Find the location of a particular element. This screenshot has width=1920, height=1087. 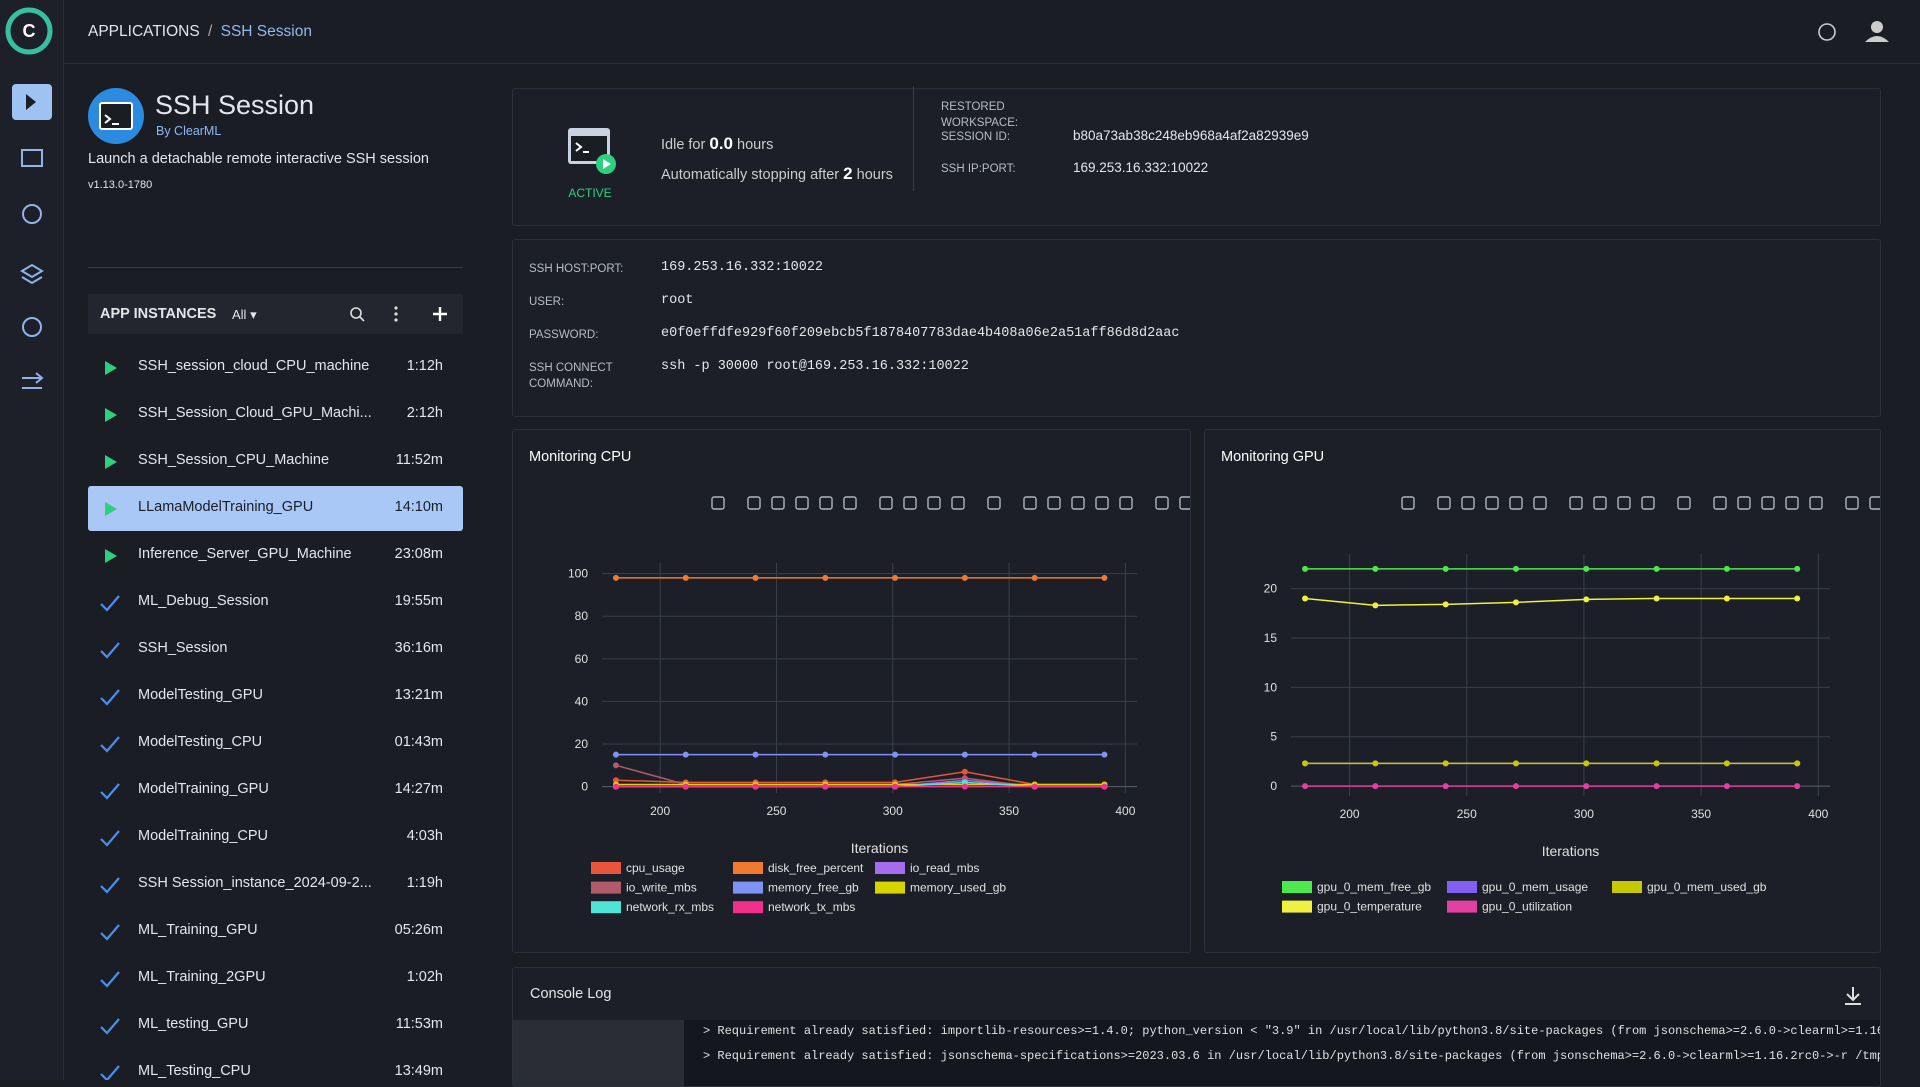

legend-item: gpu_0_mem_free_gb is located at coordinates (1356, 887).